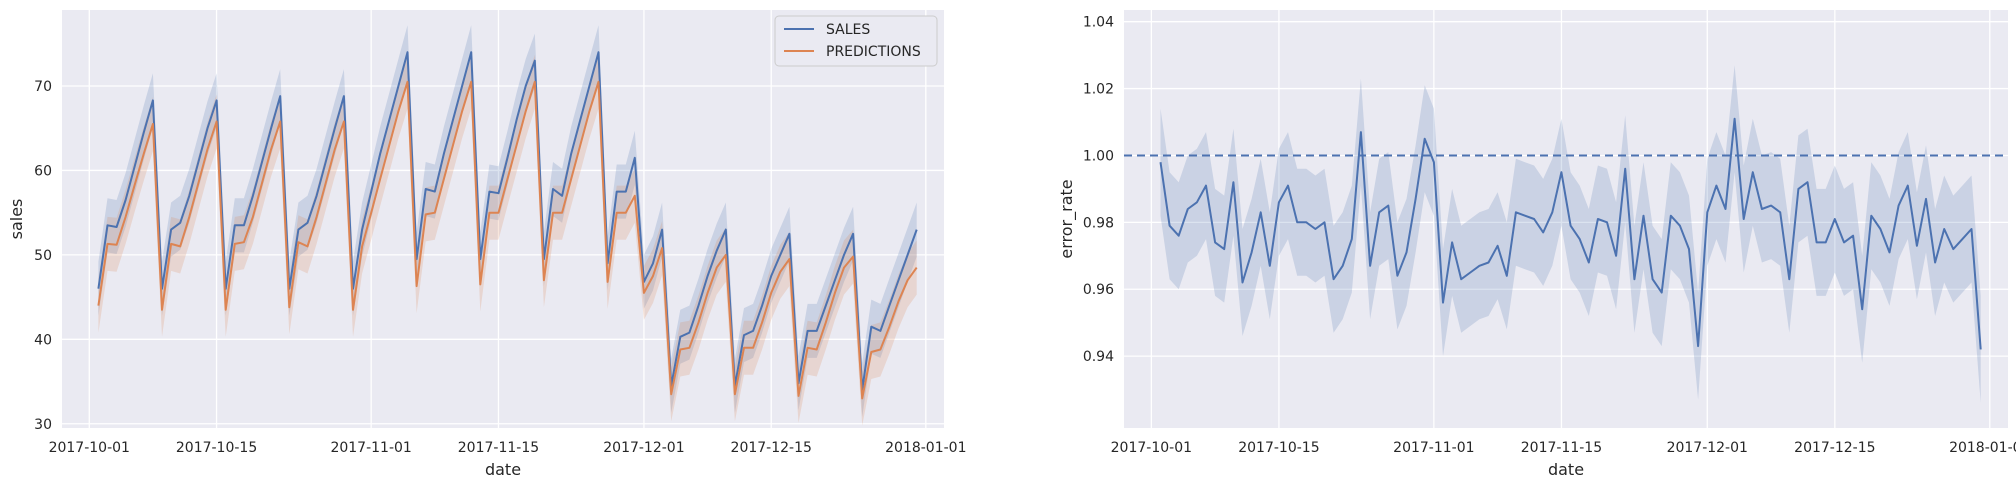  What do you see at coordinates (1098, 357) in the screenshot?
I see `y-tick-label: 0.94` at bounding box center [1098, 357].